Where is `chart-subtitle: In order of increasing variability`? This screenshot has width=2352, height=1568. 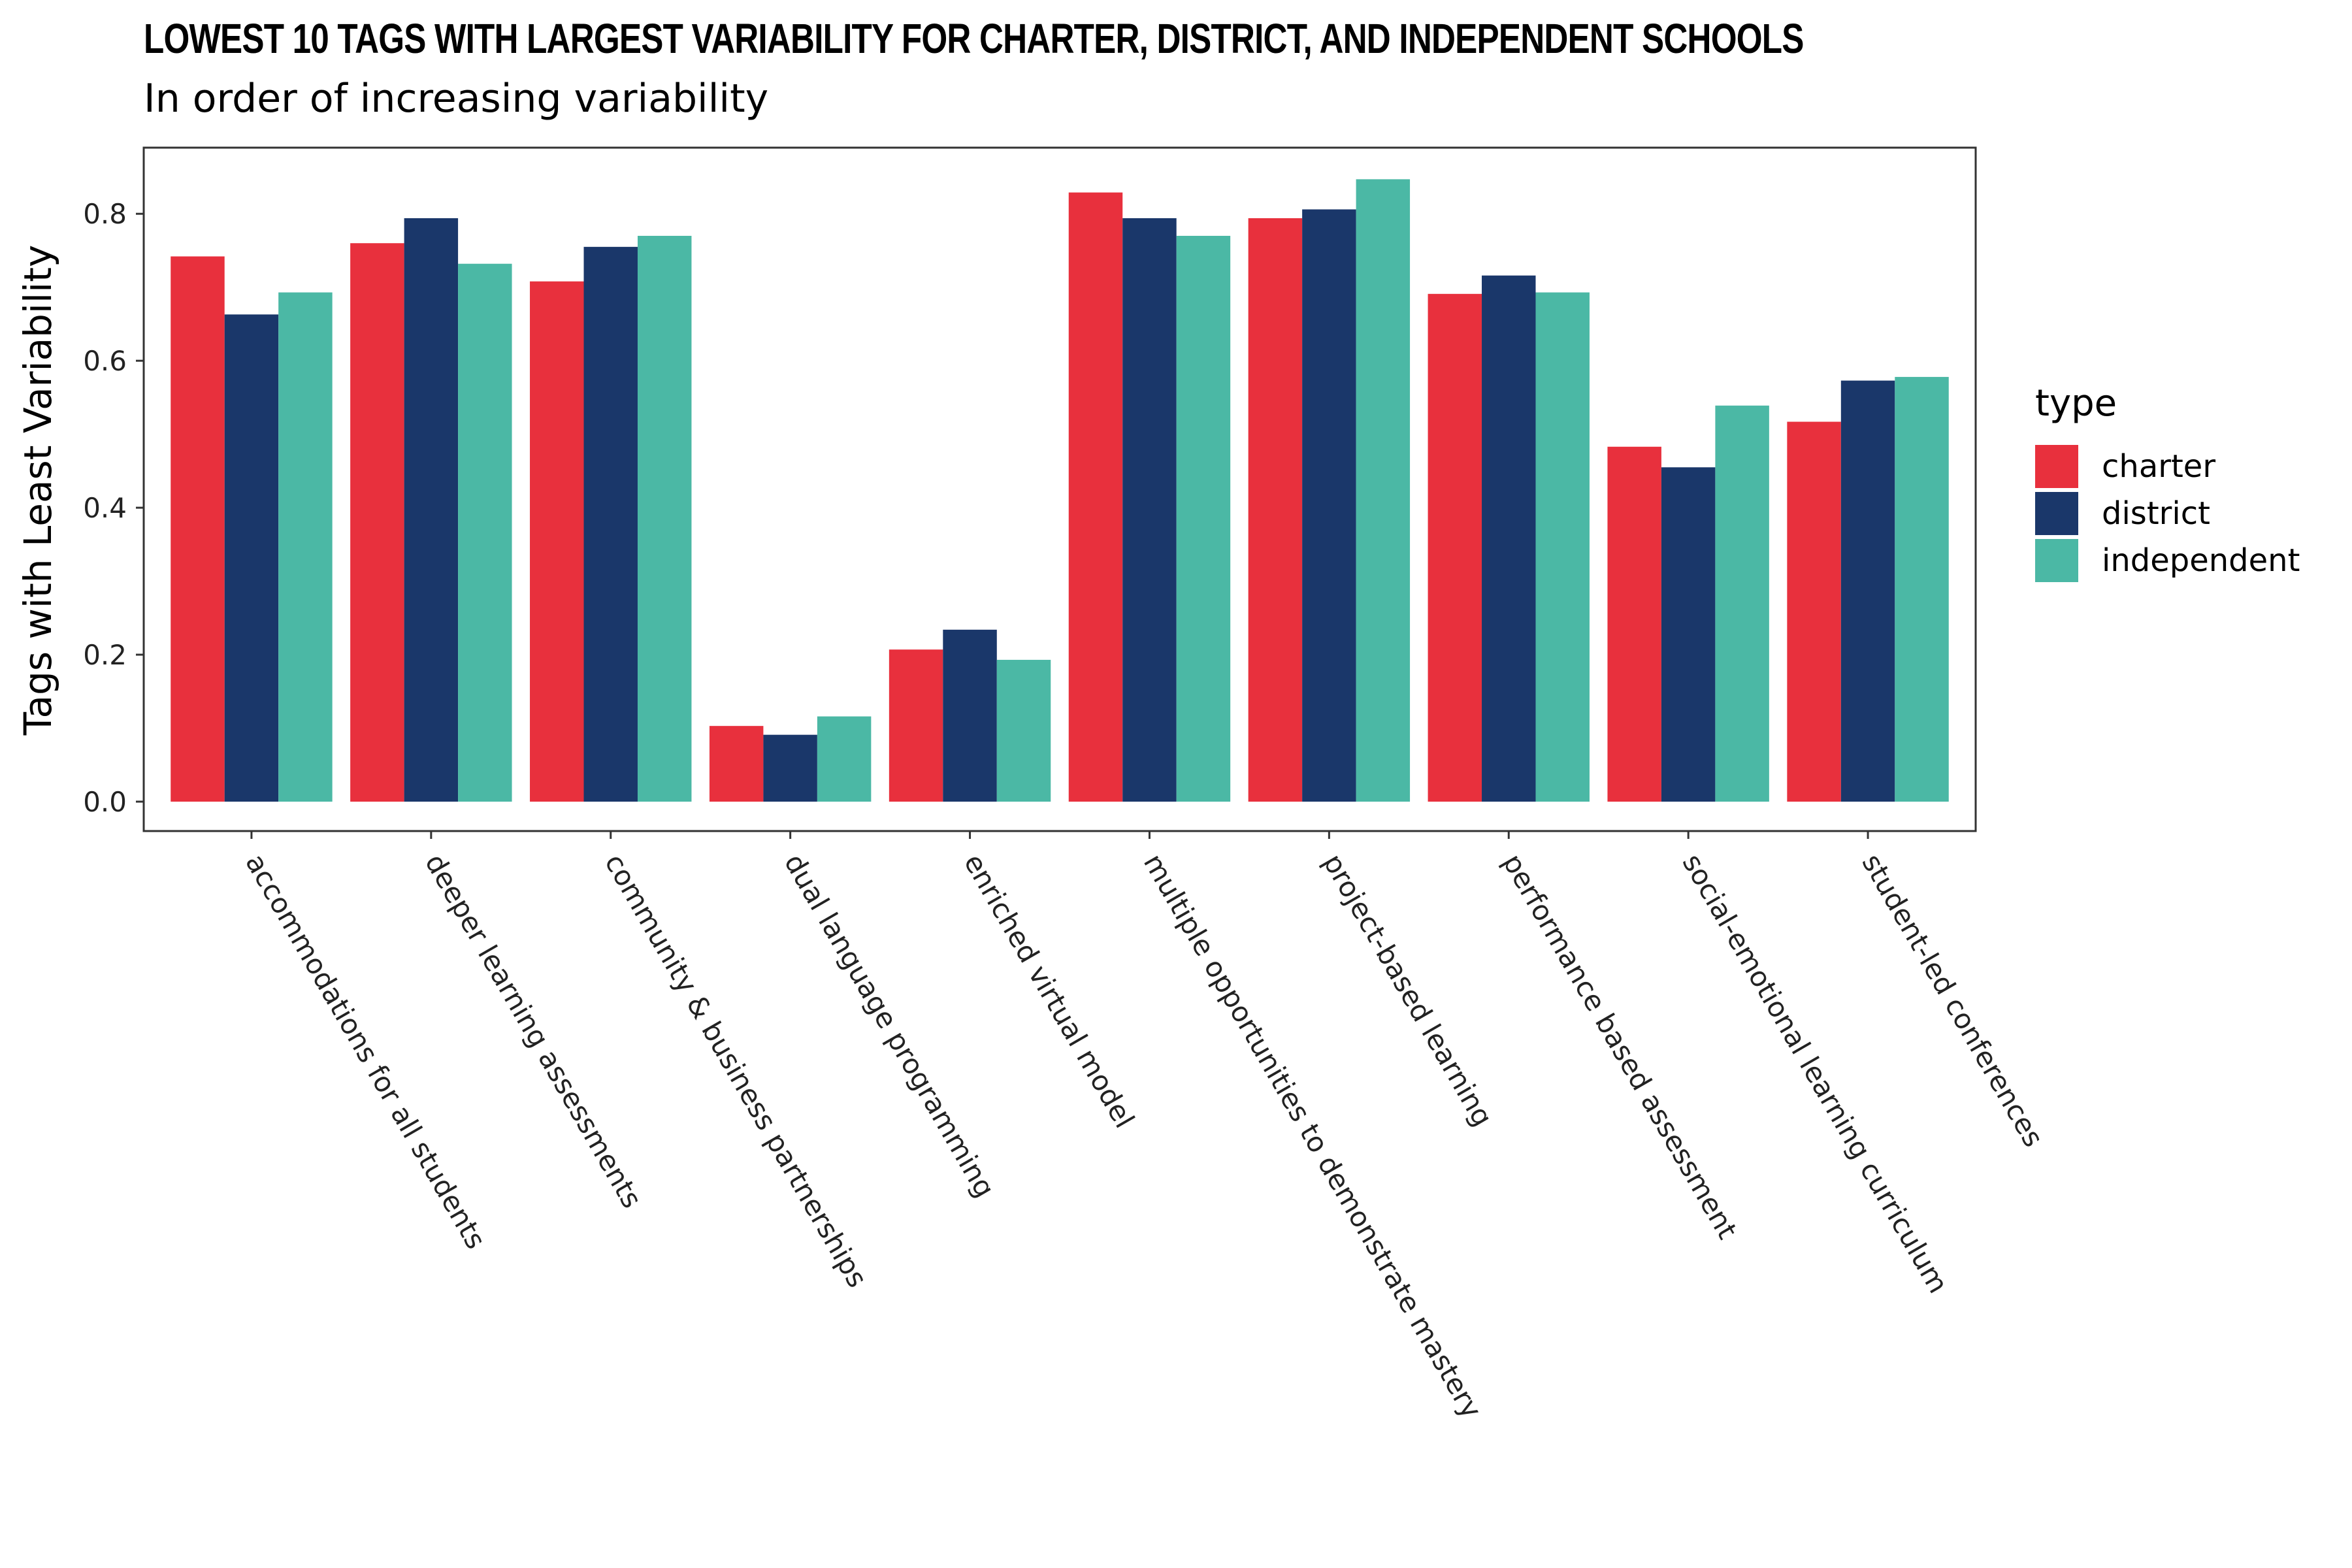 chart-subtitle: In order of increasing variability is located at coordinates (456, 99).